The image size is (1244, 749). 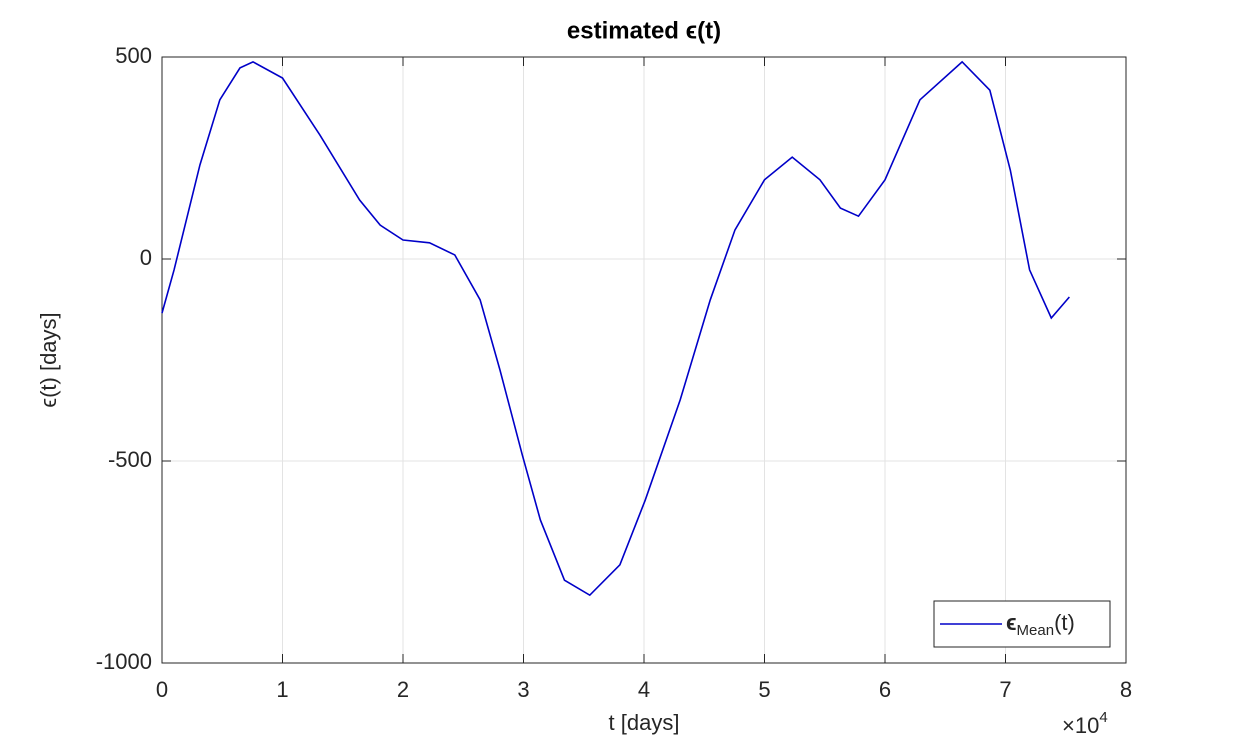 I want to click on x-tick-label: 4, so click(x=644, y=689).